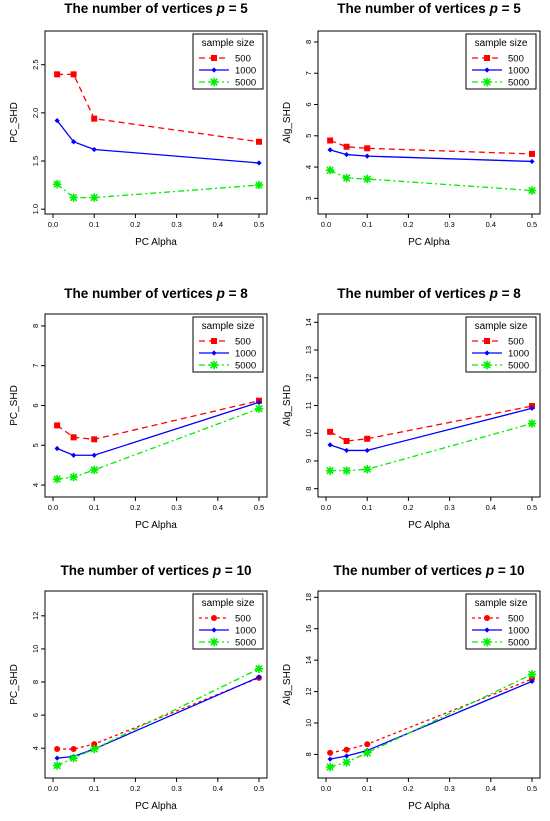 Image resolution: width=550 pixels, height=821 pixels. I want to click on y-axis-label: Alg_SHD, so click(287, 684).